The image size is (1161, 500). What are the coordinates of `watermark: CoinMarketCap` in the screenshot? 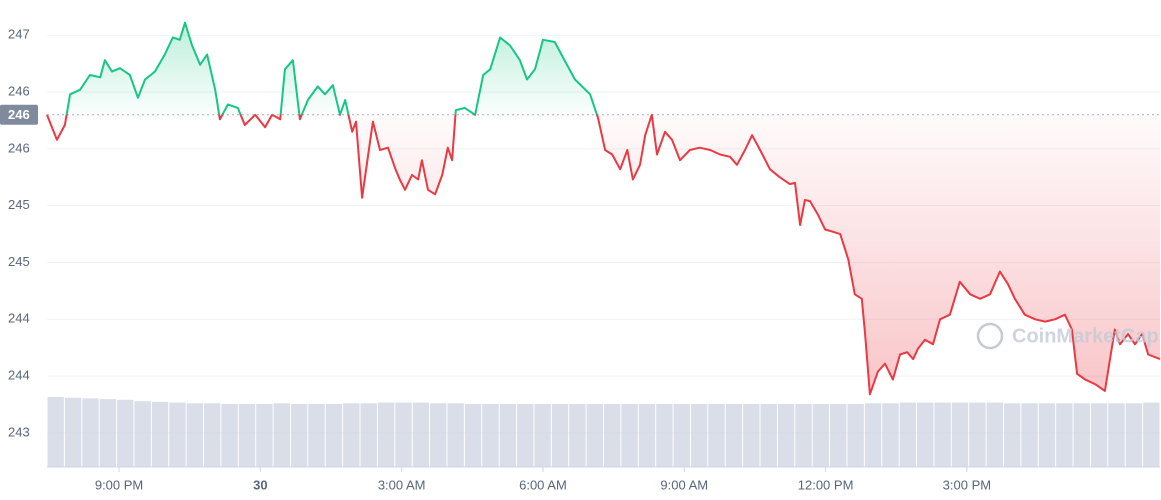 It's located at (1085, 336).